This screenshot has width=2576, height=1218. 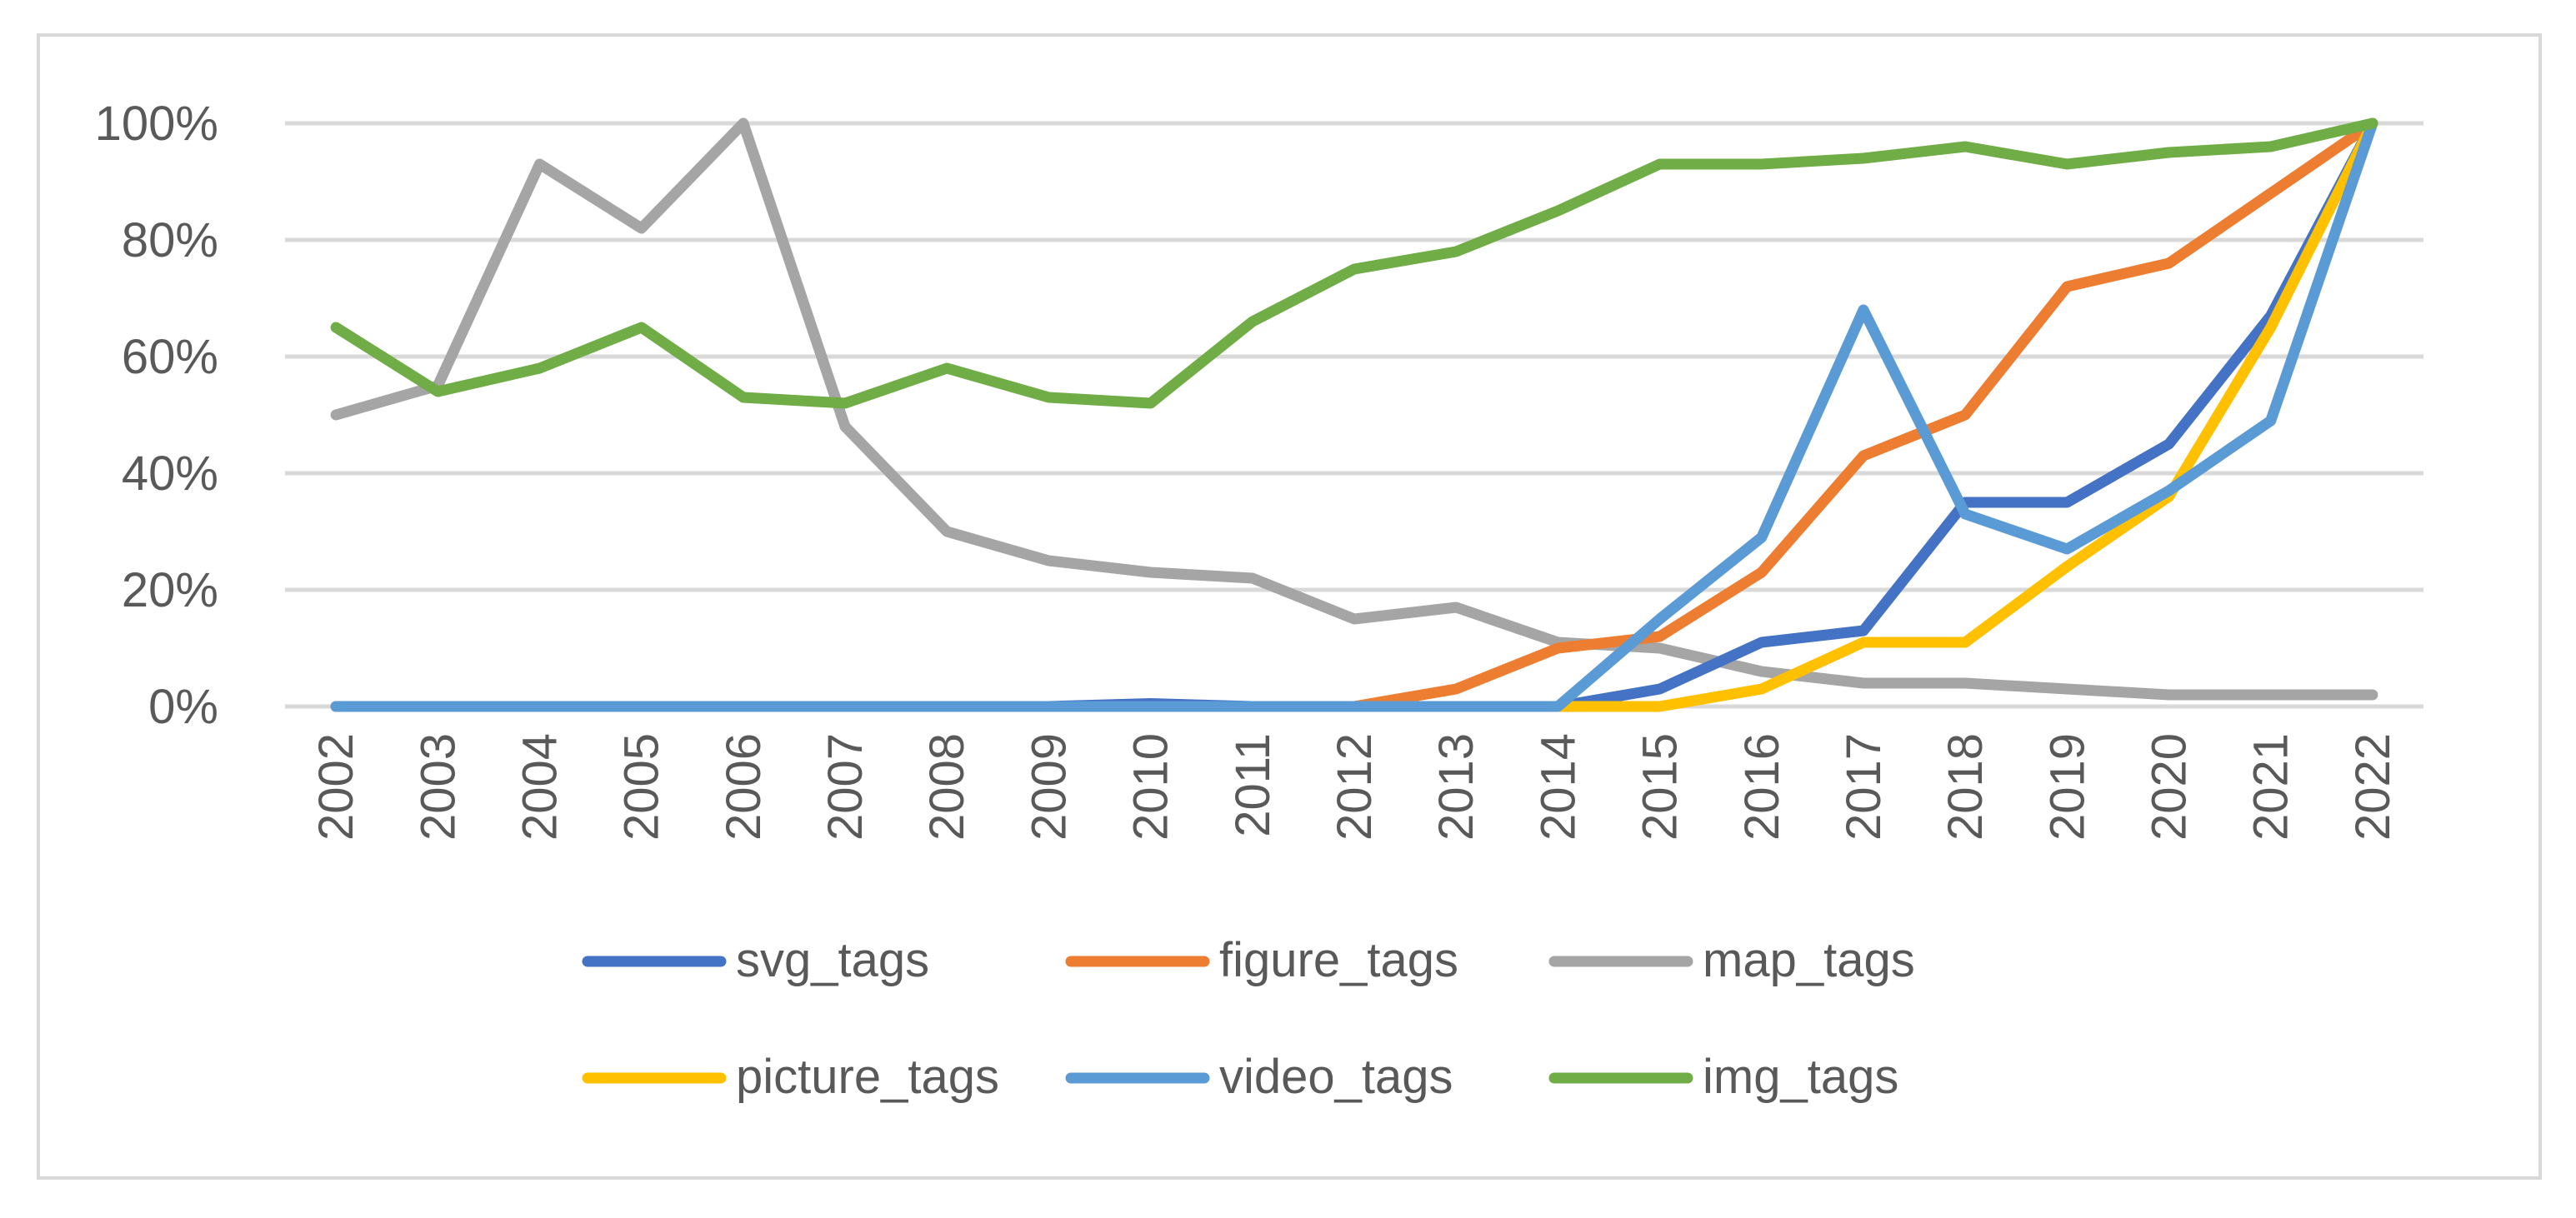 I want to click on x-tick-label: 2006, so click(x=744, y=787).